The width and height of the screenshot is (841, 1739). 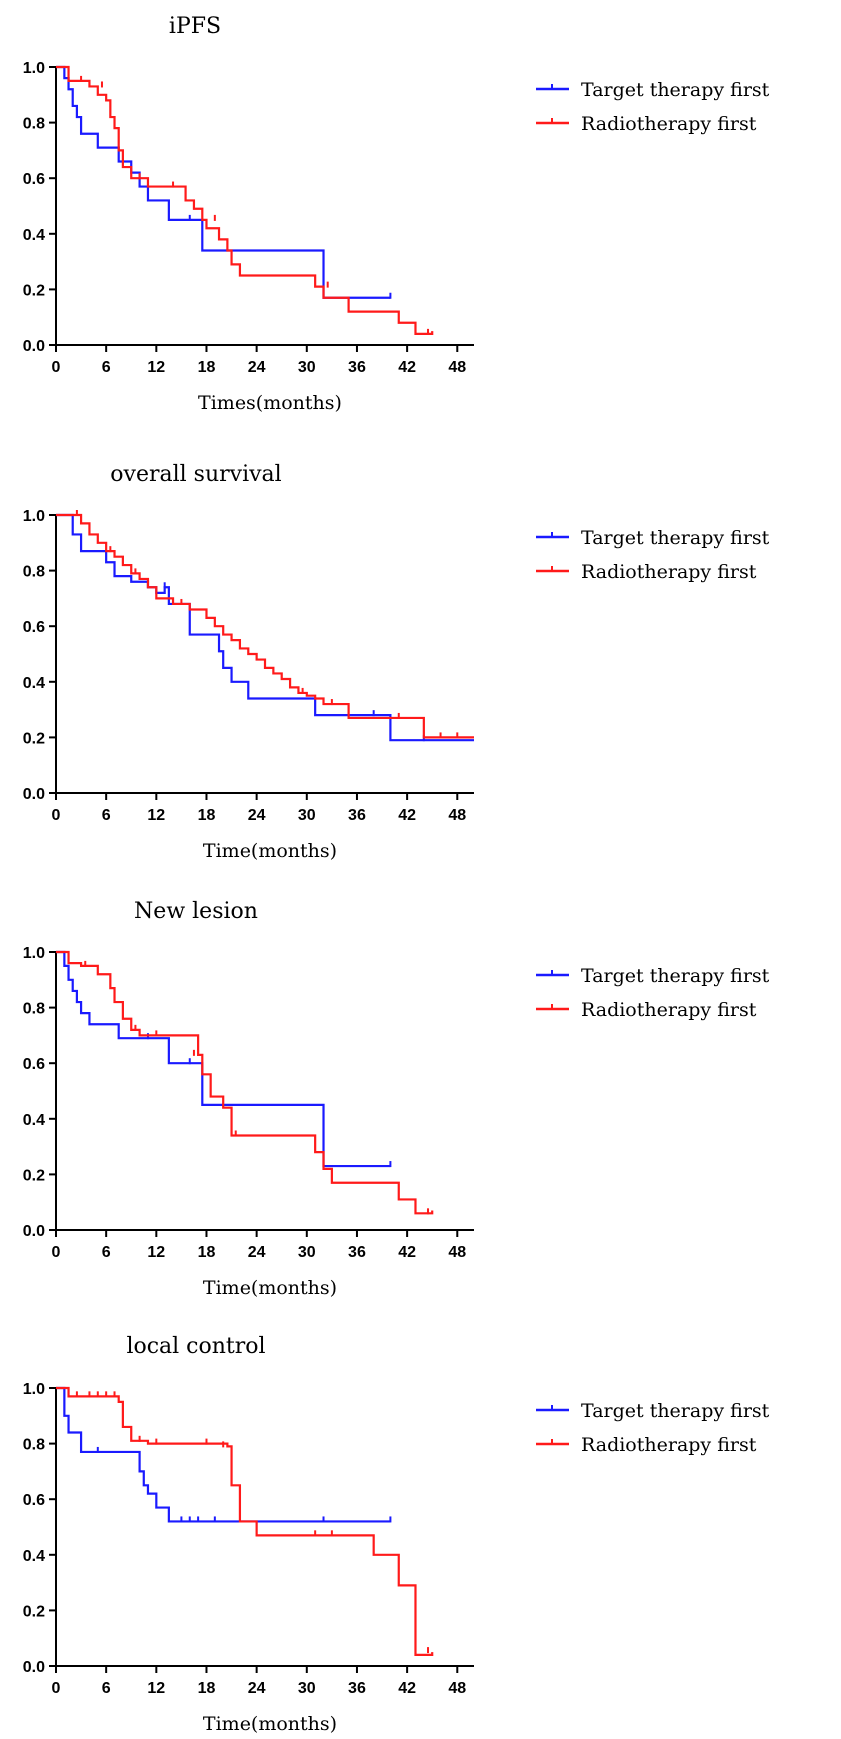 What do you see at coordinates (195, 1346) in the screenshot?
I see `chart-title: local control` at bounding box center [195, 1346].